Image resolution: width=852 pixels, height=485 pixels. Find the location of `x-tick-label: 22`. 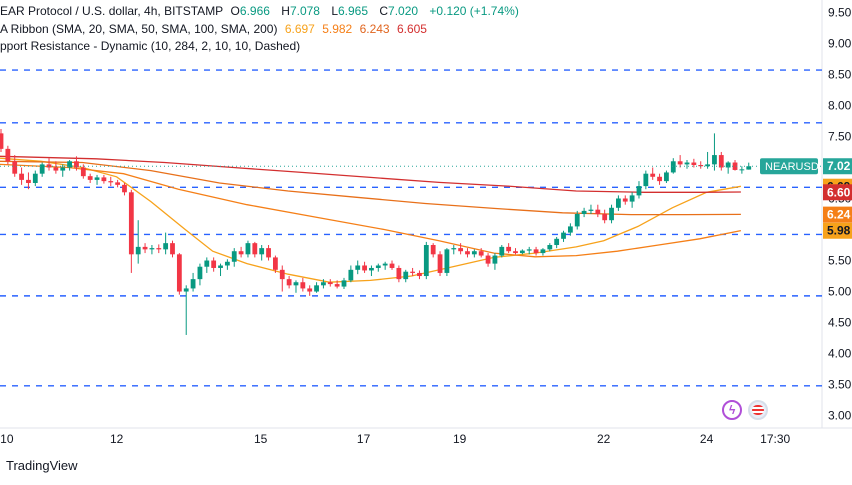

x-tick-label: 22 is located at coordinates (604, 439).